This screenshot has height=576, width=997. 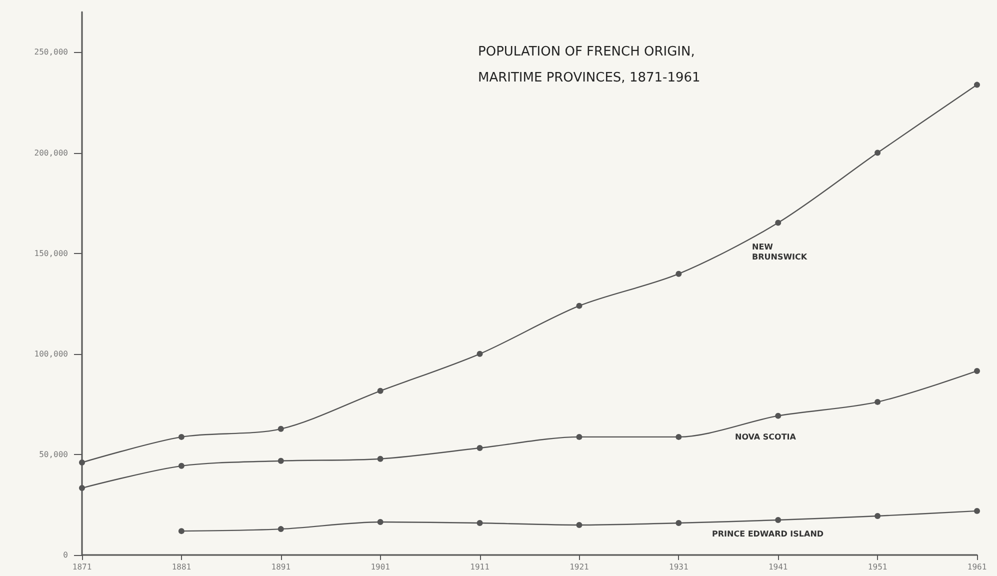 I want to click on y-tick-label: 250,000, so click(x=51, y=52).